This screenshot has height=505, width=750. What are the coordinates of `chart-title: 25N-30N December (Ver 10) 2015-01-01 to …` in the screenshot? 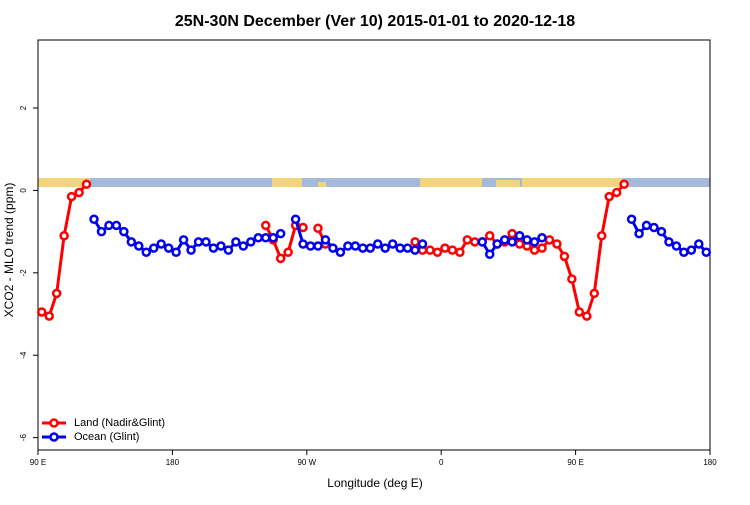 It's located at (375, 21).